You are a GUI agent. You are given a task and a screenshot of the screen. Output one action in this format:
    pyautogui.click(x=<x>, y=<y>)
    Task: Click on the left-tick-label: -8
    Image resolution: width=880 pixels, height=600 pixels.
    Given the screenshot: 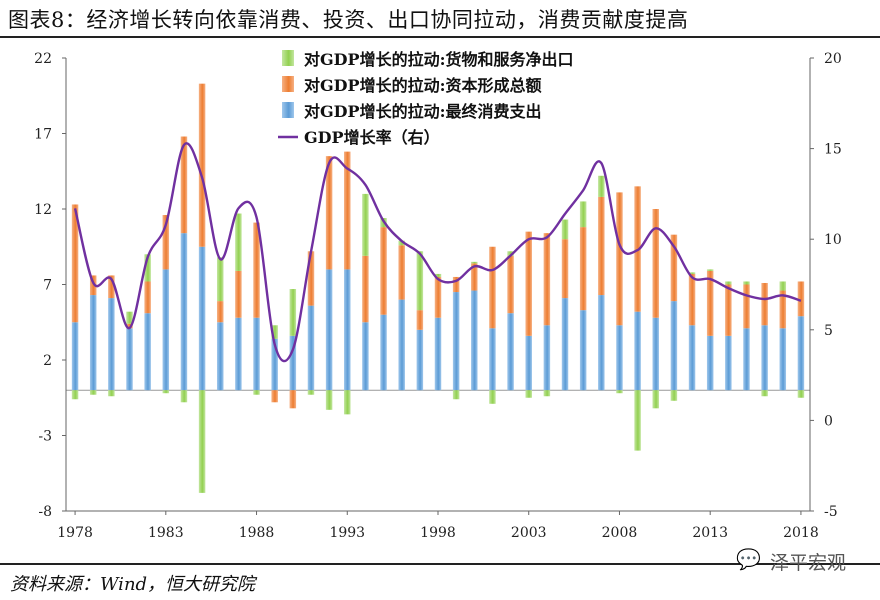 What is the action you would take?
    pyautogui.click(x=45, y=512)
    